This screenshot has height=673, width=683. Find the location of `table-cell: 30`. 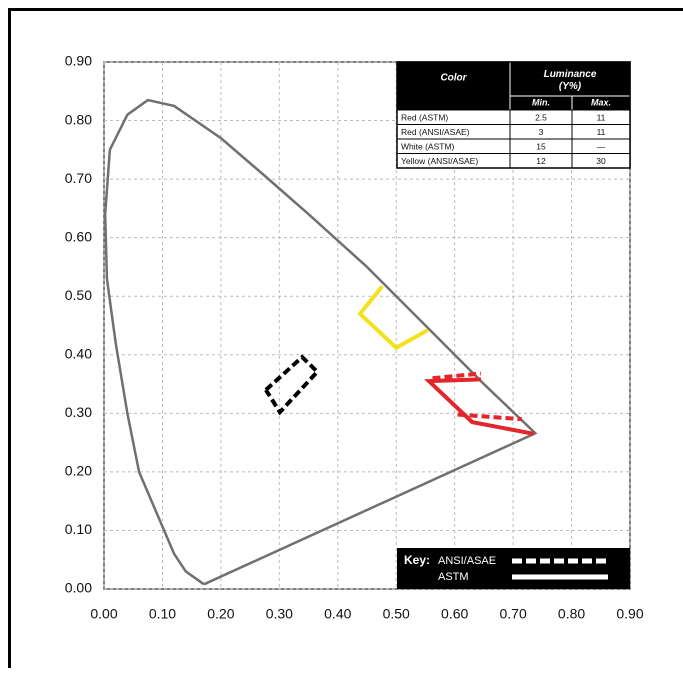

table-cell: 30 is located at coordinates (601, 161).